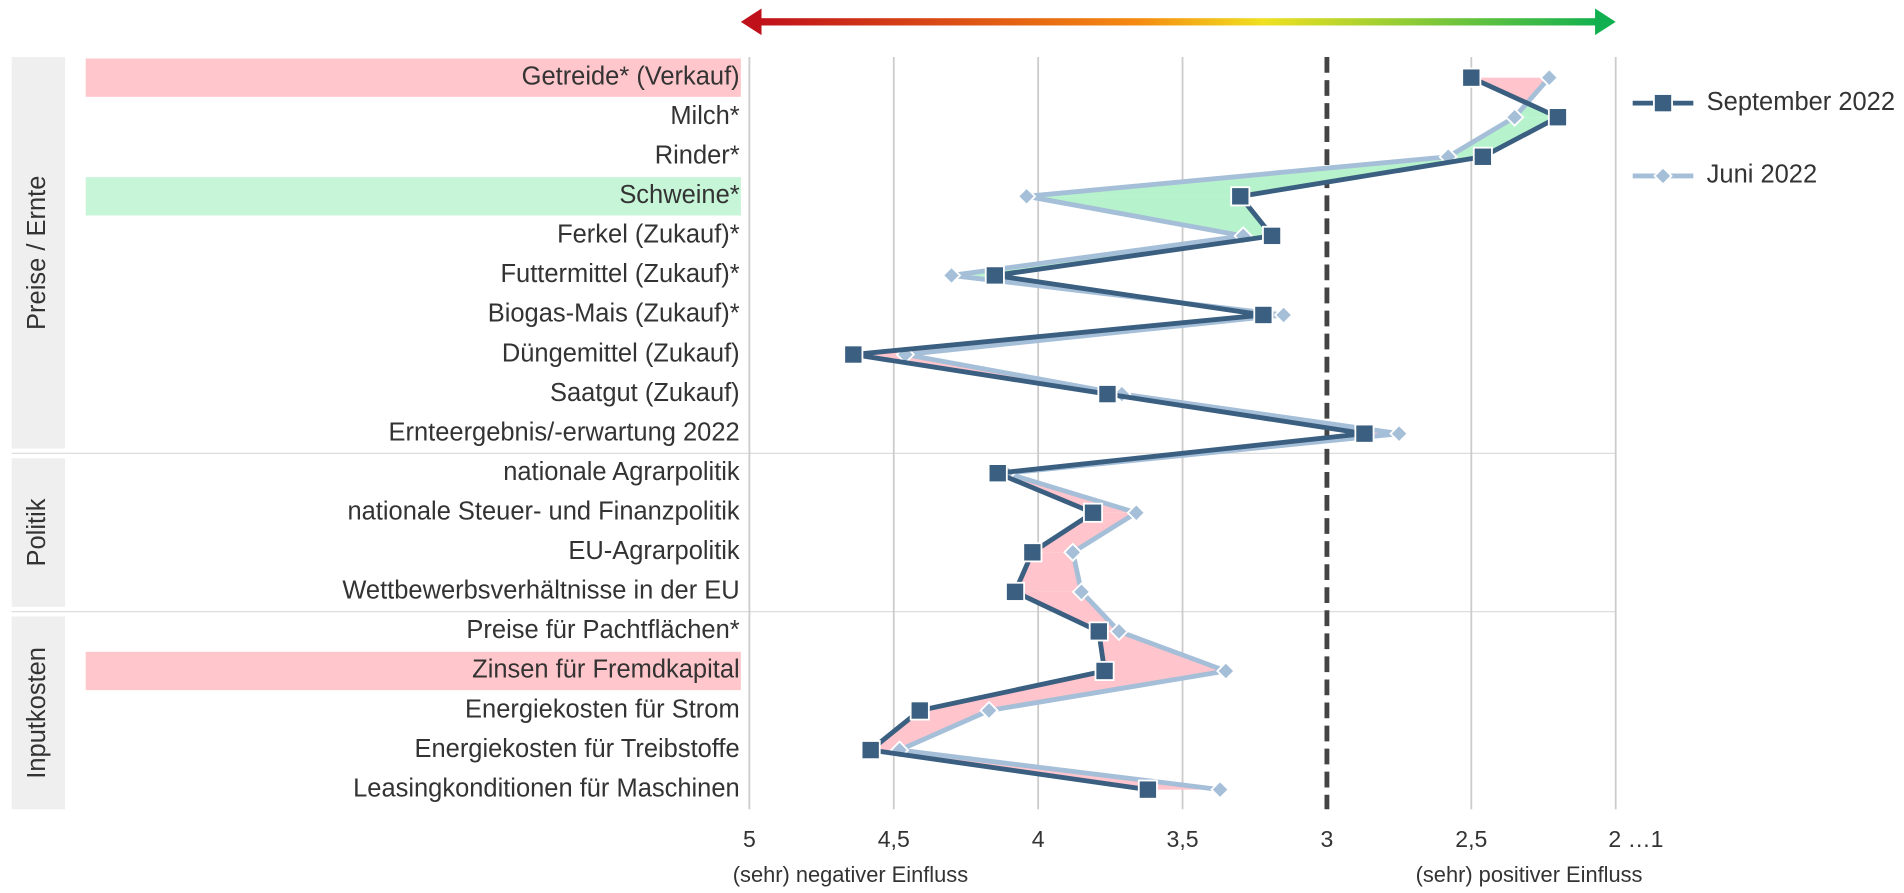  I want to click on category-label: Leasingkonditionen für Maschinen, so click(546, 788).